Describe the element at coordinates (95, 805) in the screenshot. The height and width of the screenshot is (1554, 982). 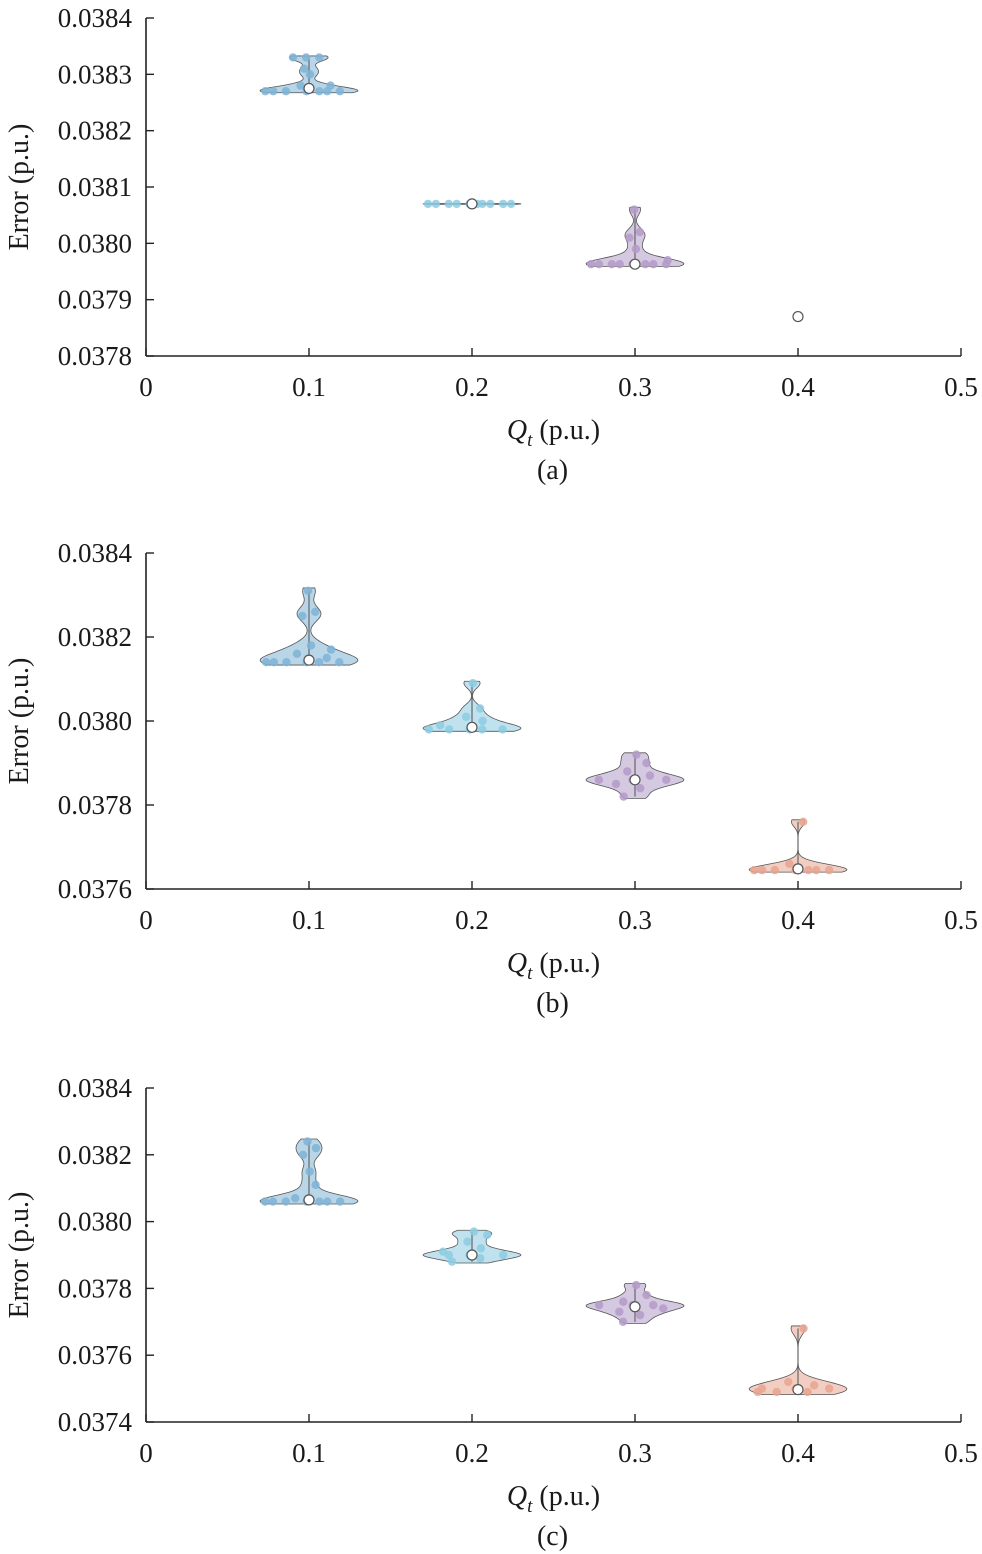
I see `y-tick-label: 0.0378` at that location.